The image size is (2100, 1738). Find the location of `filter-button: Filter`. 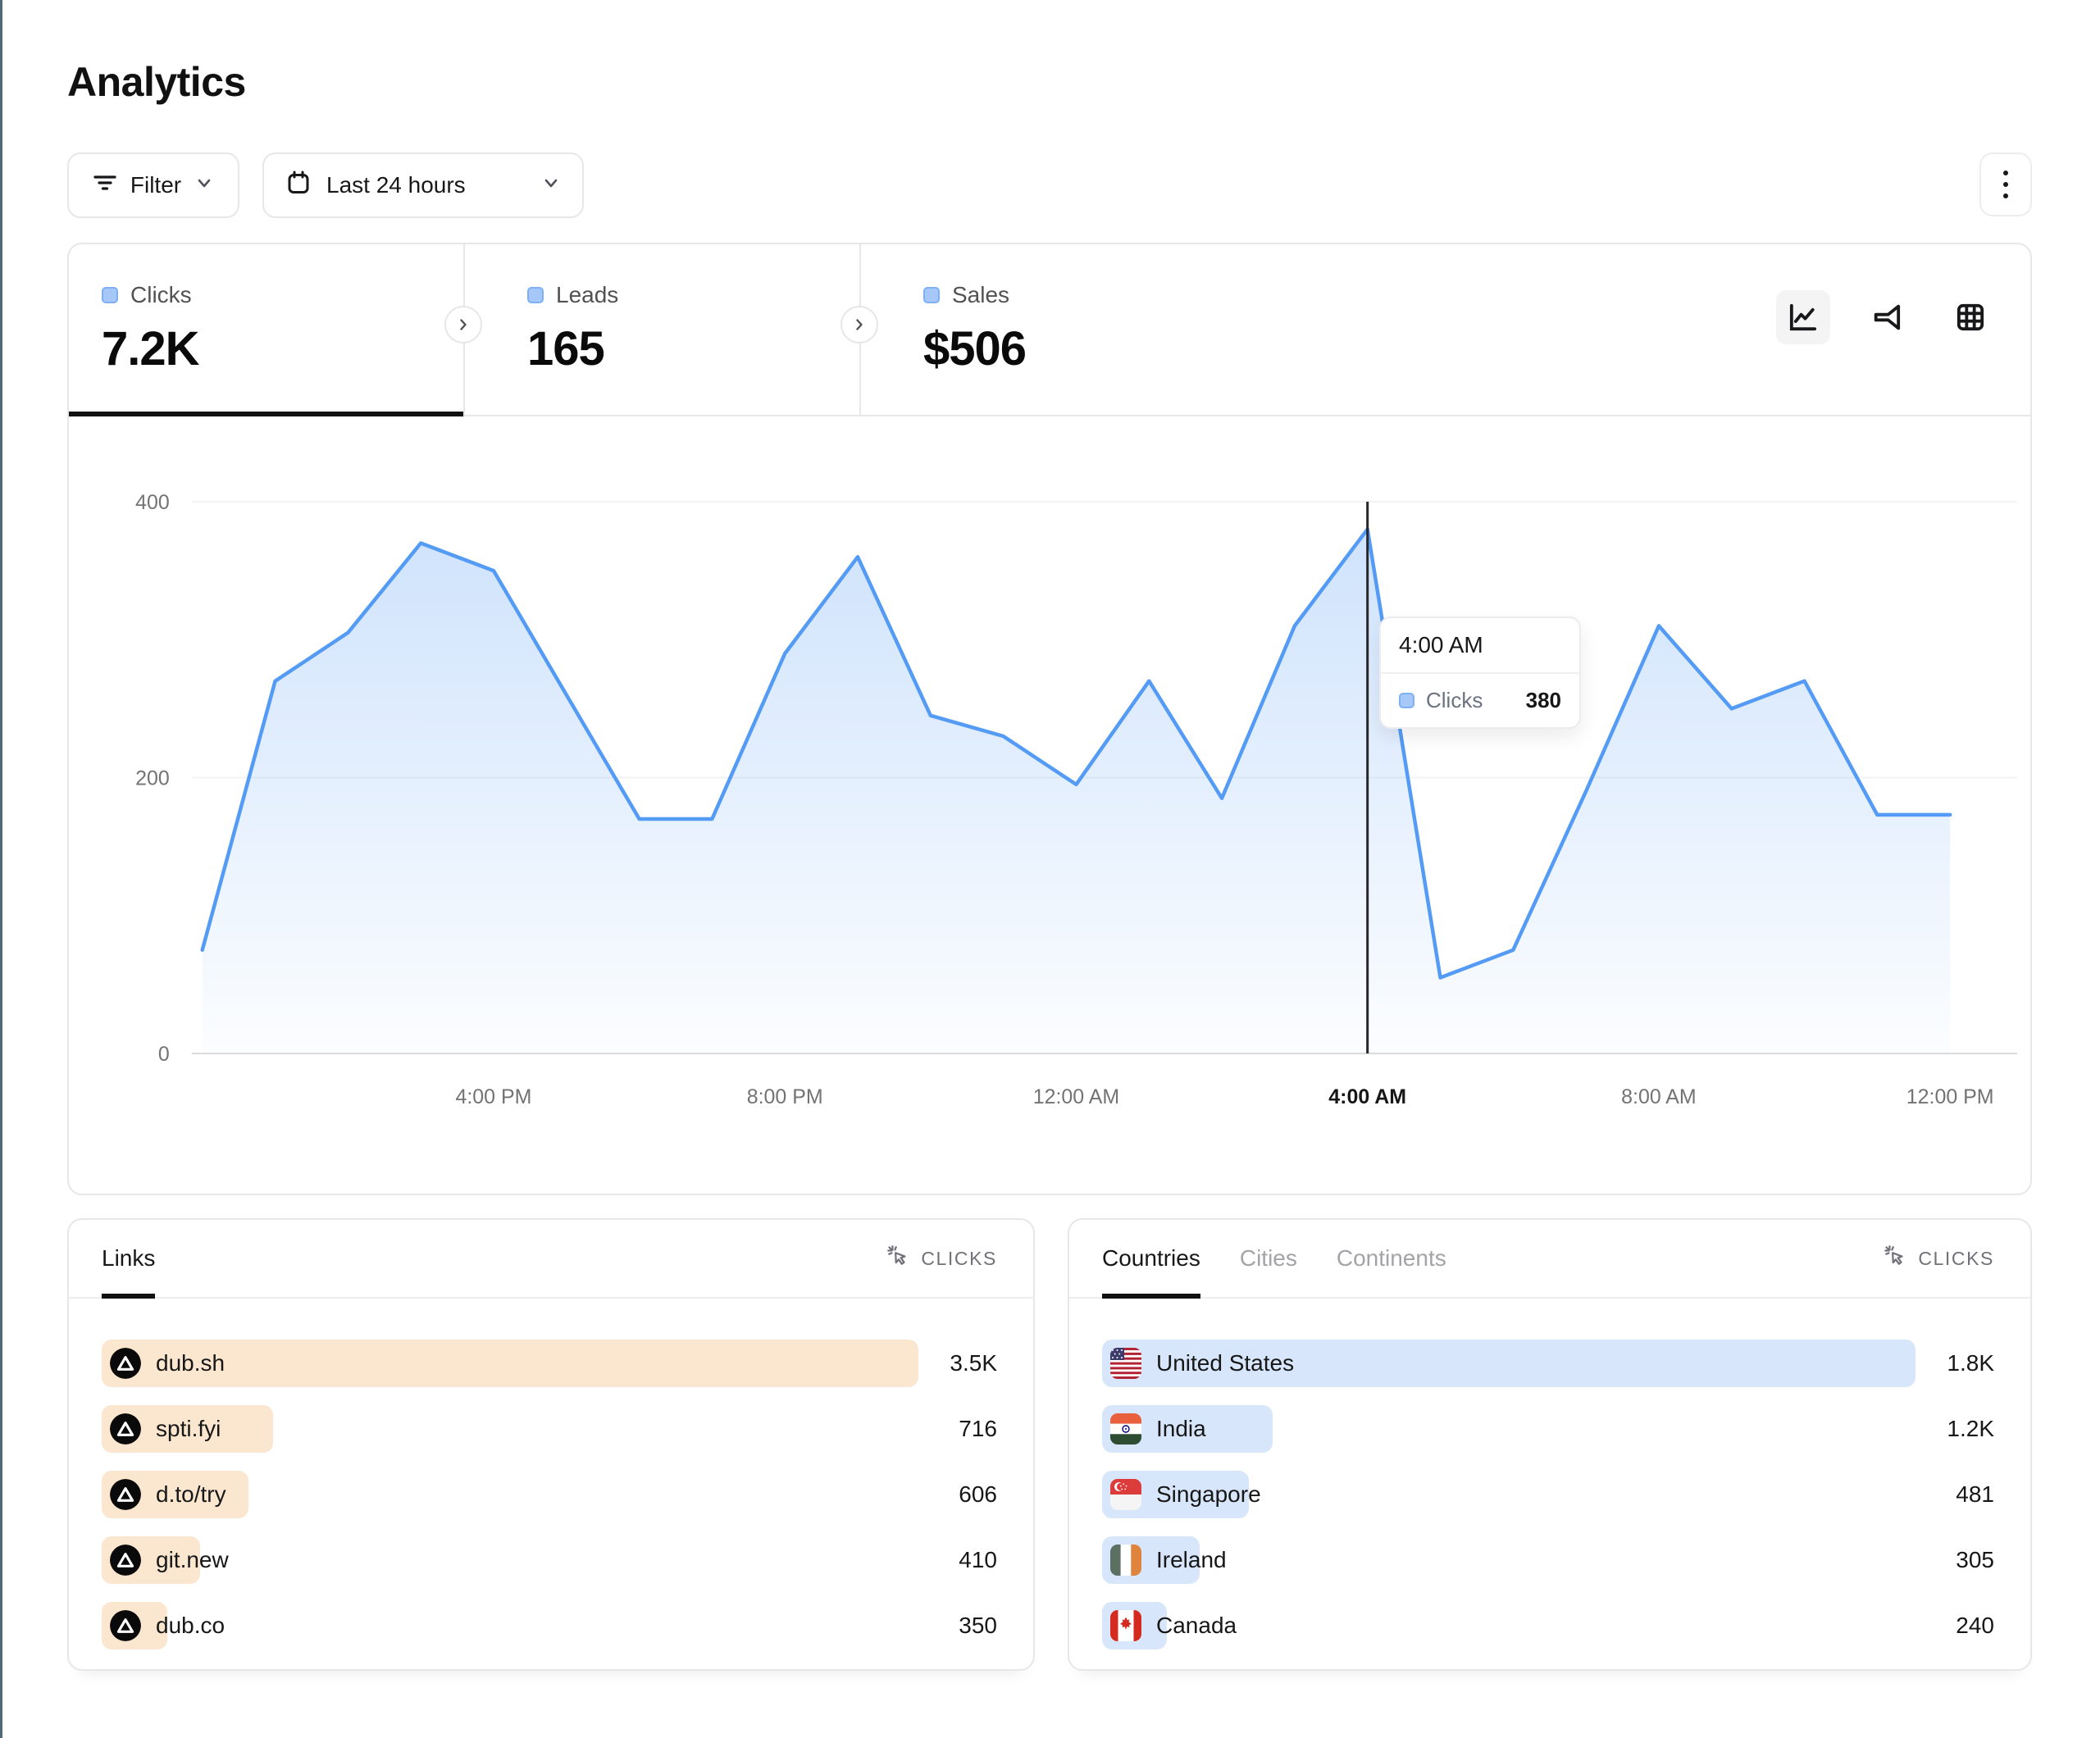

filter-button: Filter is located at coordinates (153, 185).